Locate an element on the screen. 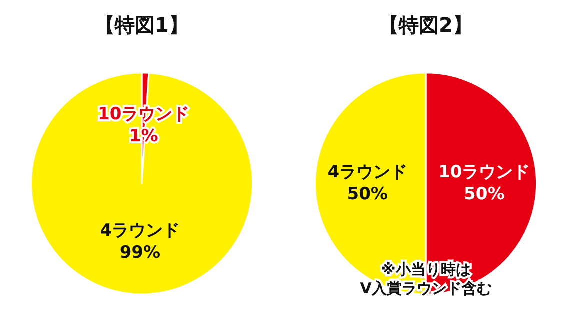  slice-label: 10ラウンド is located at coordinates (484, 172).